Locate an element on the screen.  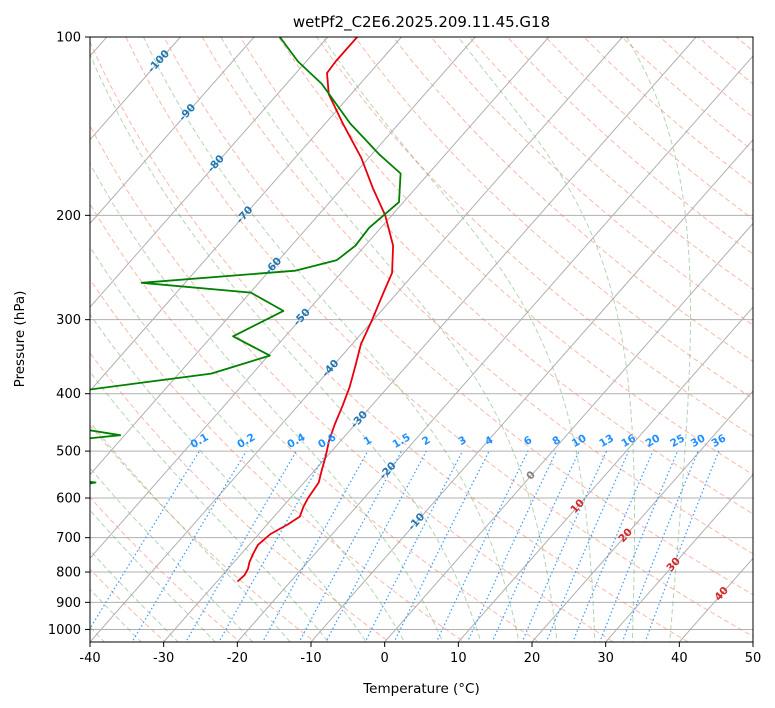
x-tick-label: -20 is located at coordinates (237, 658).